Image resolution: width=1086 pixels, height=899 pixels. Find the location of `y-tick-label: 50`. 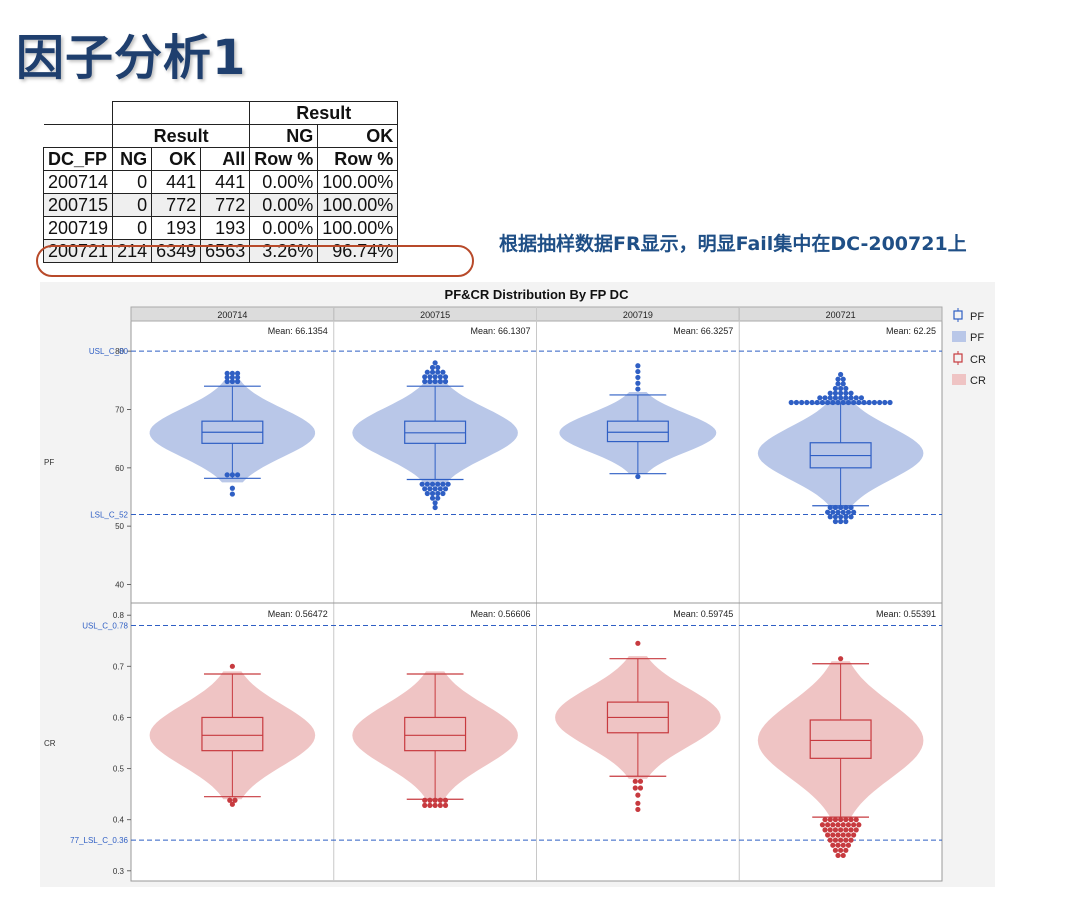

y-tick-label: 50 is located at coordinates (119, 526).